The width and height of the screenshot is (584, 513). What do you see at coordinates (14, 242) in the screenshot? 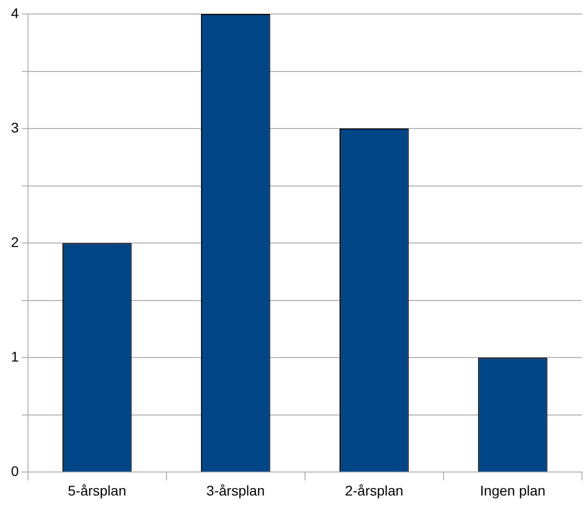
I see `y-tick-label: 2` at bounding box center [14, 242].